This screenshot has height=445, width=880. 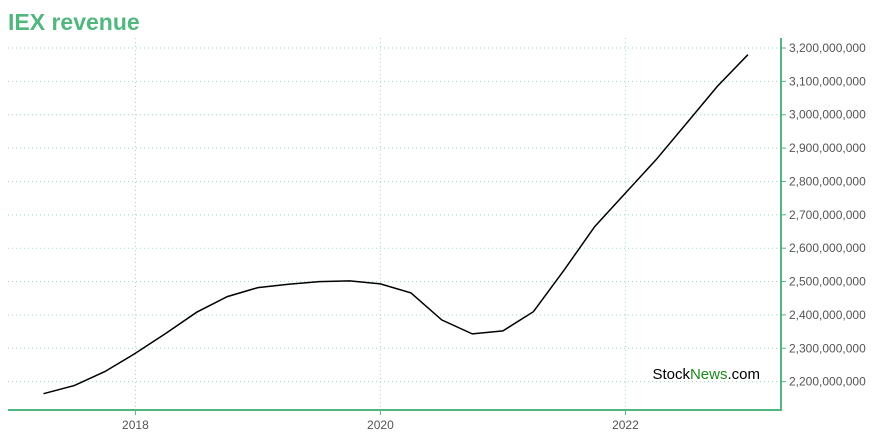 What do you see at coordinates (827, 81) in the screenshot?
I see `y-tick-label: 3,100,000,000` at bounding box center [827, 81].